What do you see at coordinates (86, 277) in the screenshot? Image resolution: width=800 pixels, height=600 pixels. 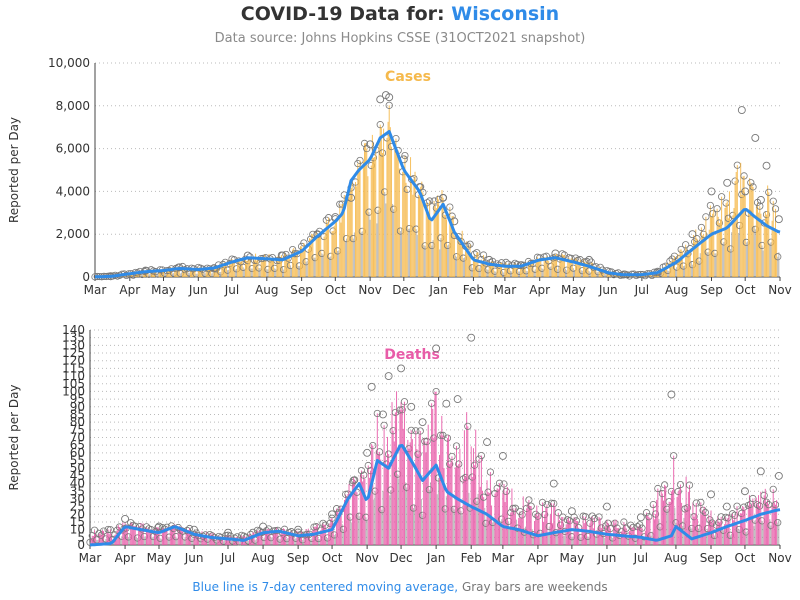 I see `cases-ytick-label: 0` at bounding box center [86, 277].